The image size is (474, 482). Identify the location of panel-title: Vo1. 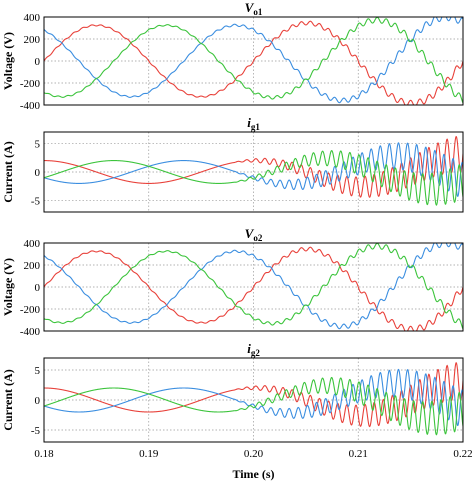
(254, 8).